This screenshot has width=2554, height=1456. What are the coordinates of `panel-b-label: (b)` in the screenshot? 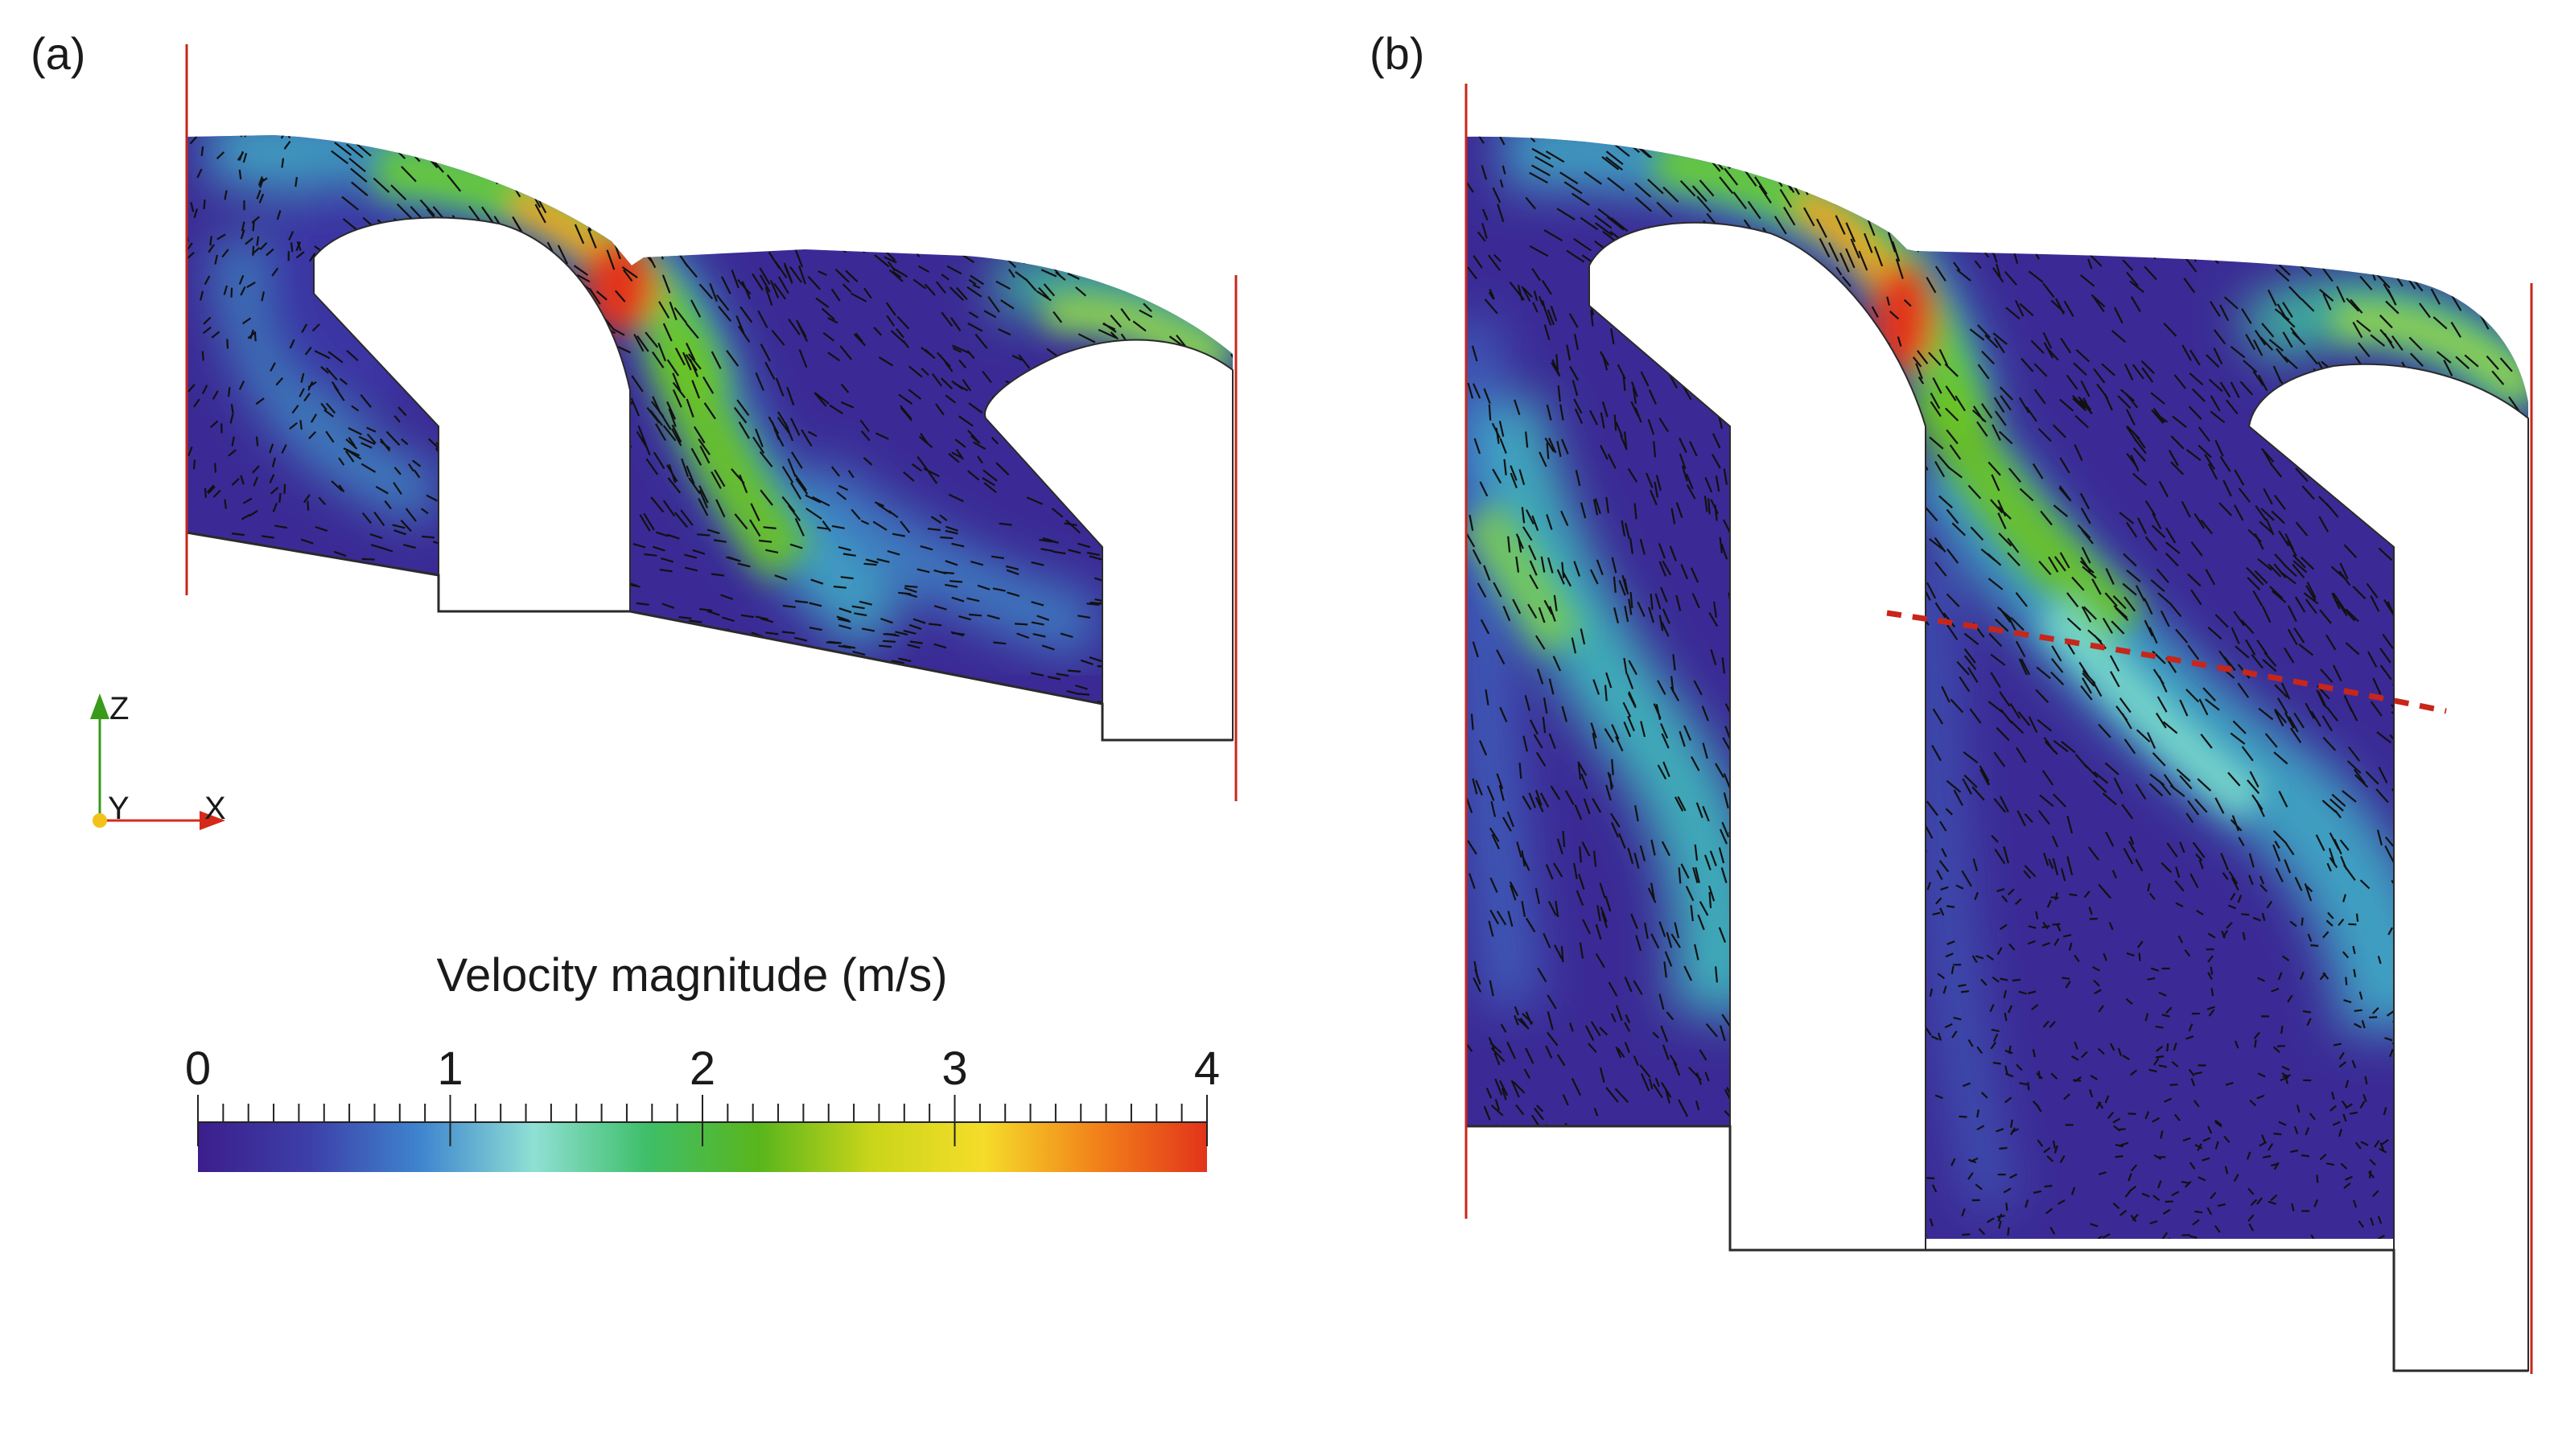 It's located at (1397, 54).